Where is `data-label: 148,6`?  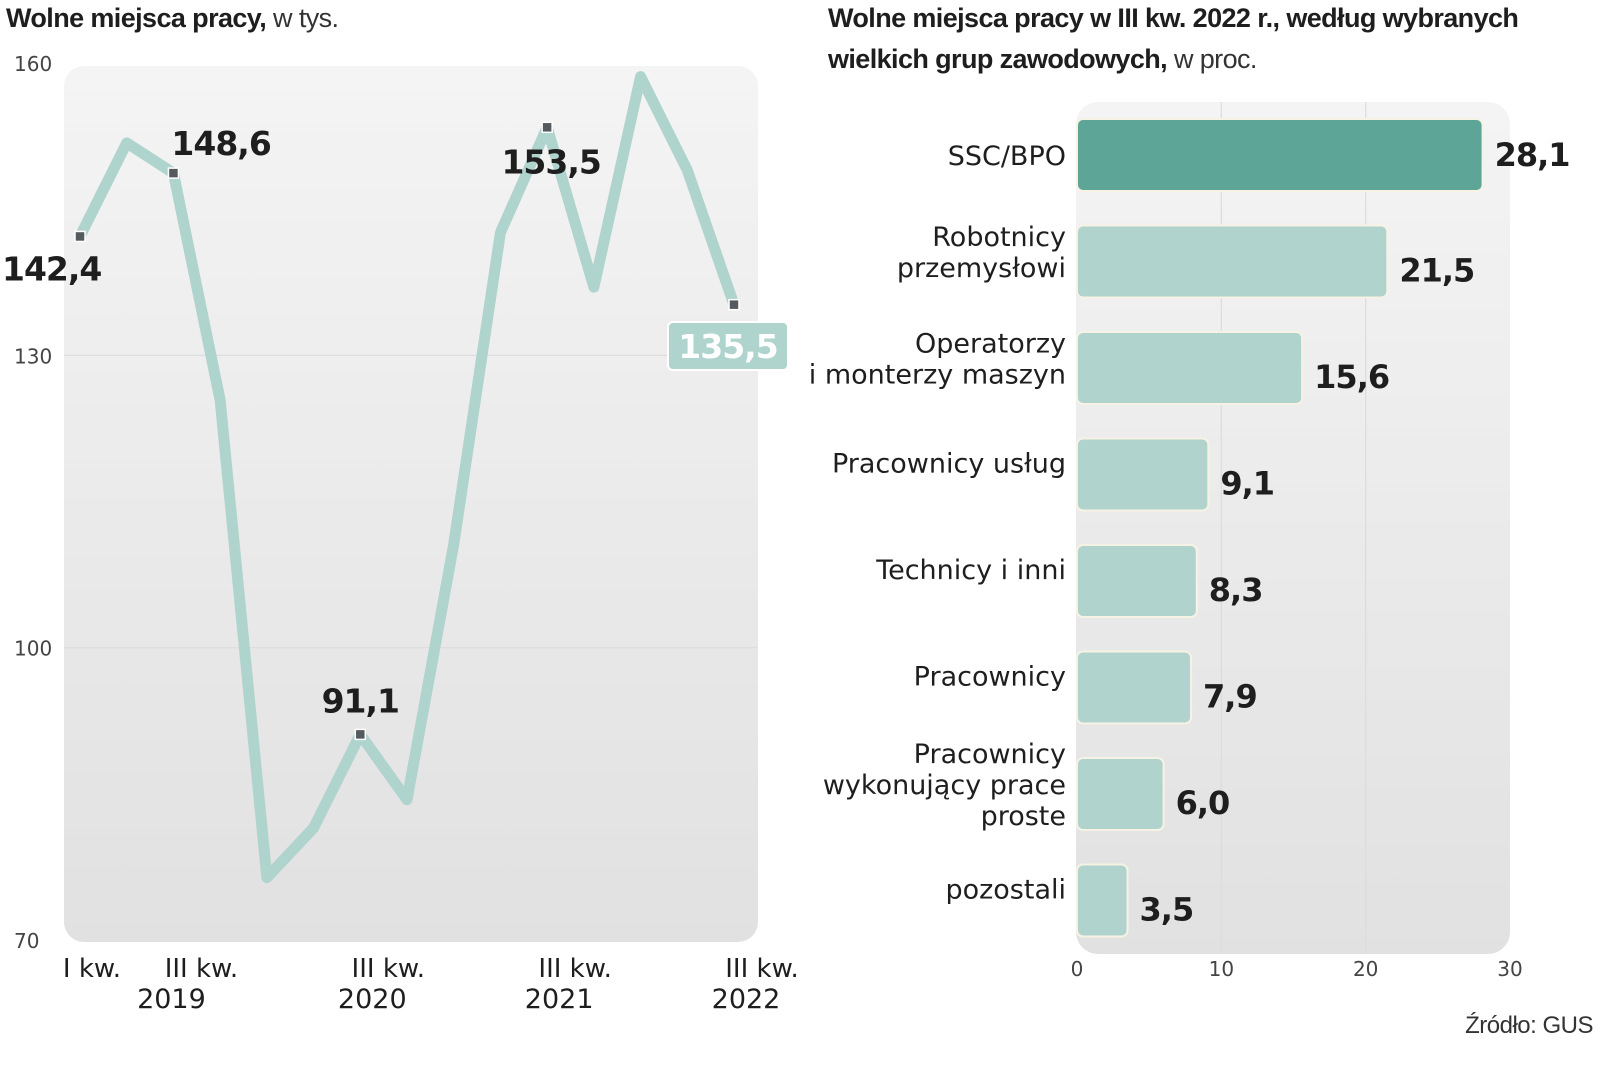
data-label: 148,6 is located at coordinates (220, 143).